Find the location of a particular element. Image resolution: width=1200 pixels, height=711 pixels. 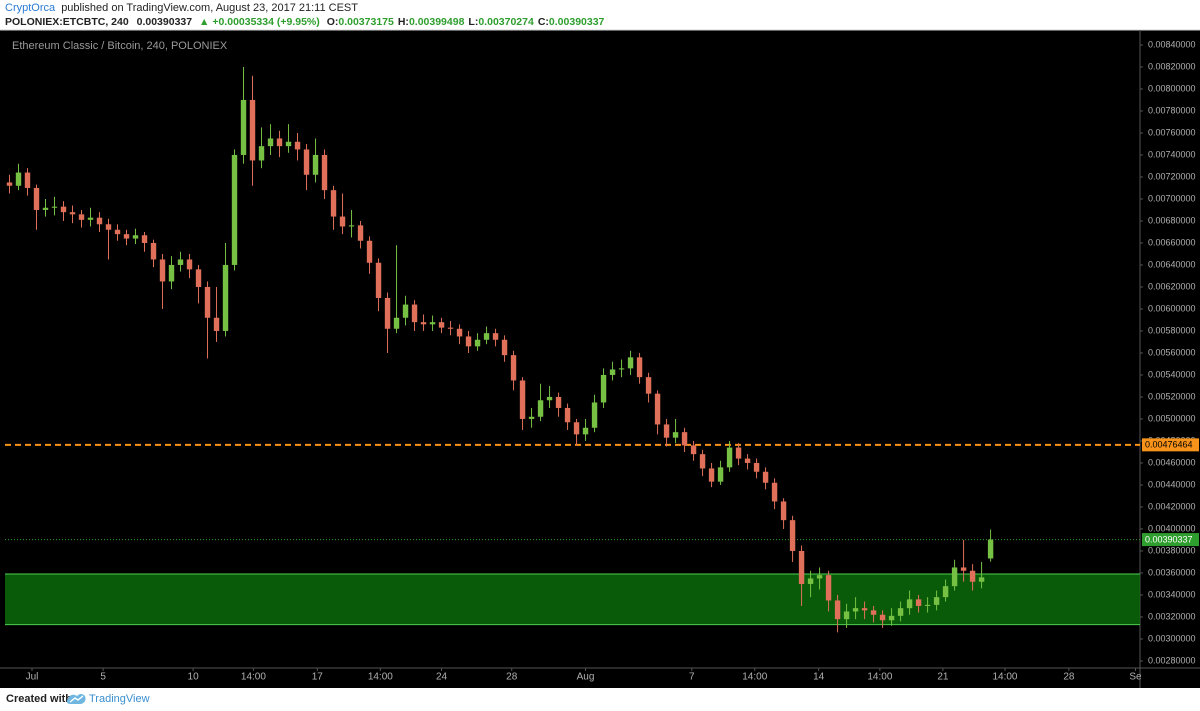

y-tick-label: 0.00720000 is located at coordinates (1172, 176).